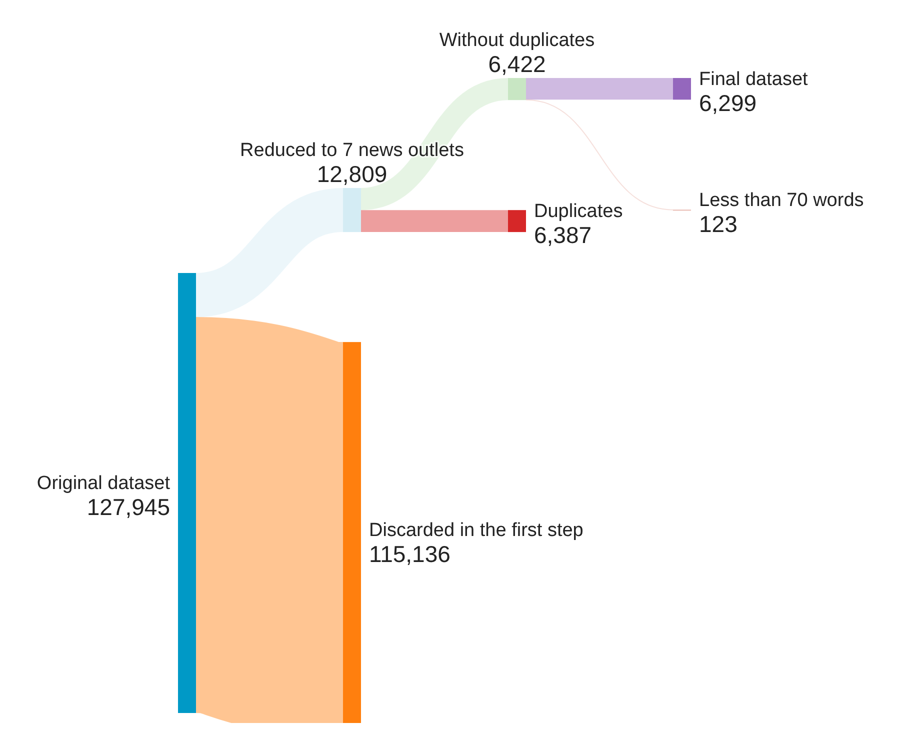 The width and height of the screenshot is (897, 729). I want to click on data-label: 12,809, so click(352, 174).